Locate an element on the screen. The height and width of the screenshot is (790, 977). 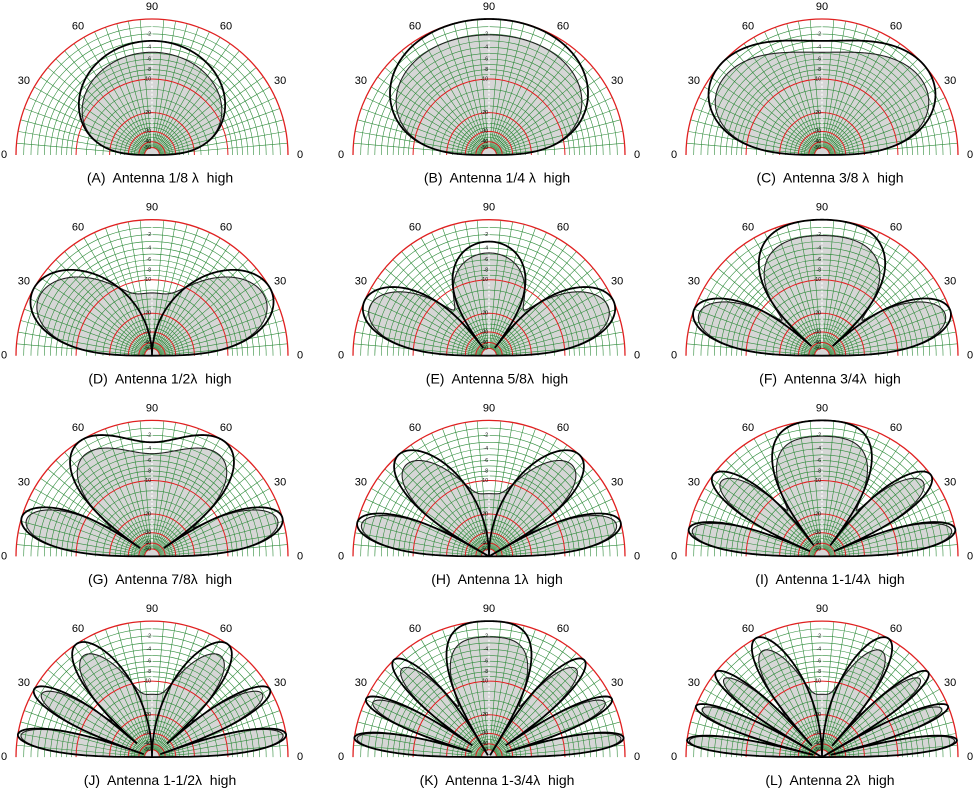
panel-caption: (B) Antenna 1/4 λ high is located at coordinates (497, 178).